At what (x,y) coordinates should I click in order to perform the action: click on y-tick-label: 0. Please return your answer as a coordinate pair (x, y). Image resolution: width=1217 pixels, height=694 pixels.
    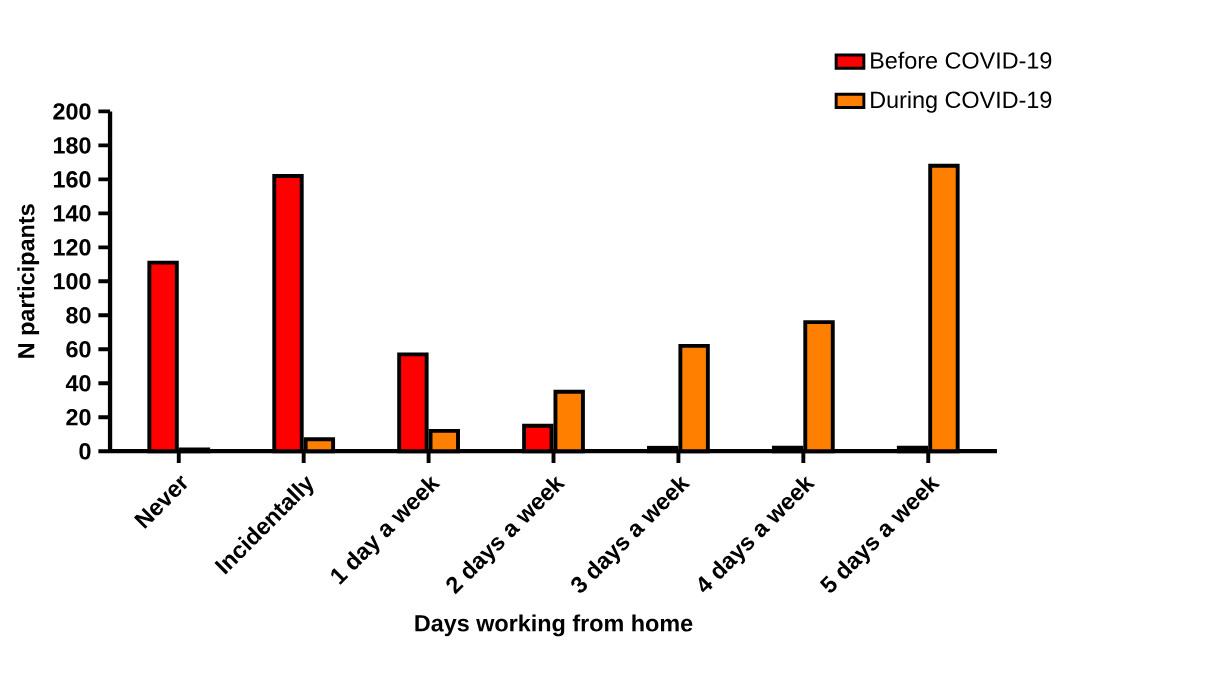
    Looking at the image, I should click on (85, 451).